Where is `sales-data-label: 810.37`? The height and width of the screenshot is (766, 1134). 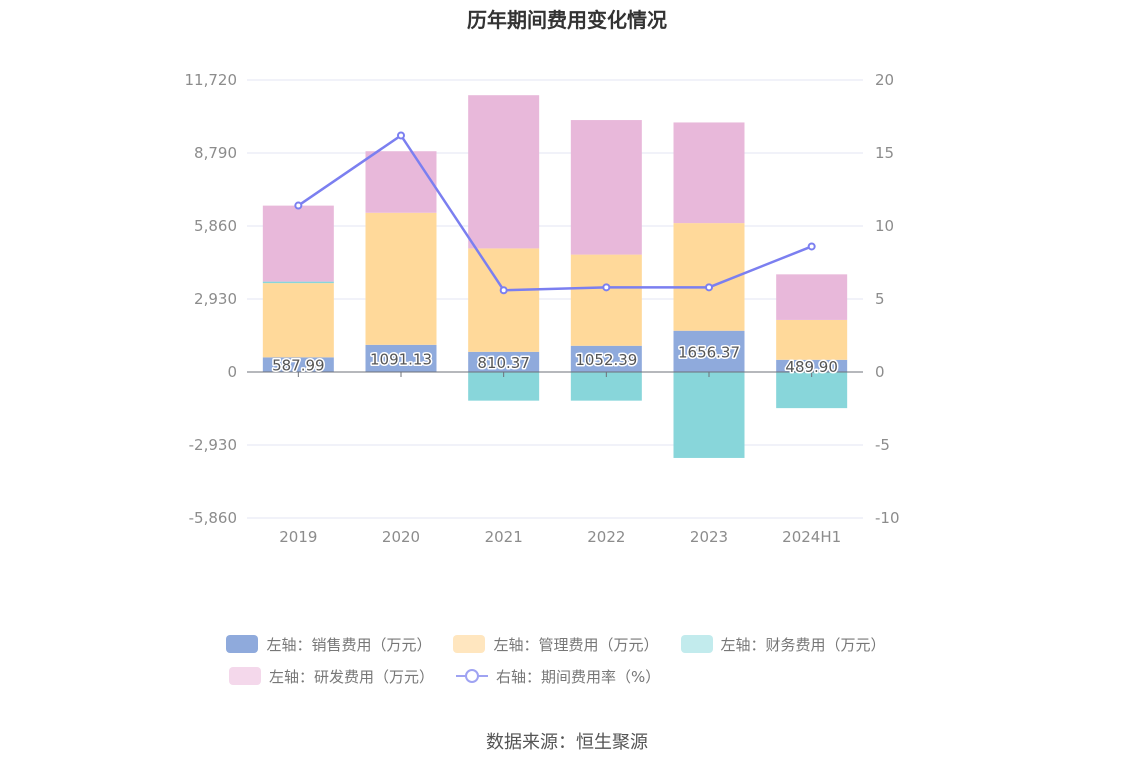 sales-data-label: 810.37 is located at coordinates (503, 363).